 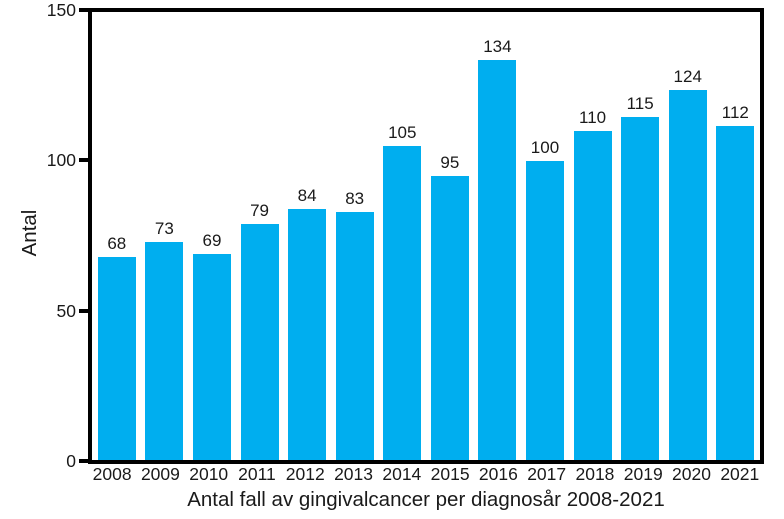 I want to click on bar-slot: 68, so click(x=117, y=236).